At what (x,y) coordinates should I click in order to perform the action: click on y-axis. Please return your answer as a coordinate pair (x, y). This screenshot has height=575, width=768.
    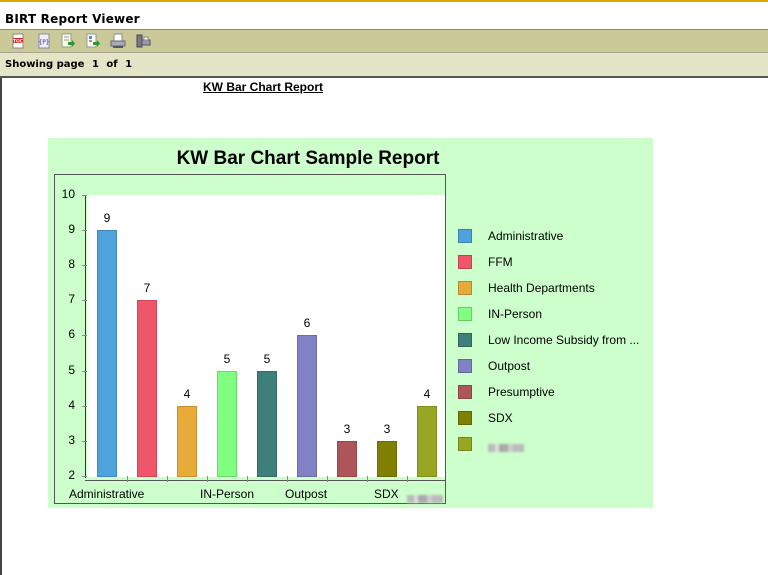
    Looking at the image, I should click on (85, 336).